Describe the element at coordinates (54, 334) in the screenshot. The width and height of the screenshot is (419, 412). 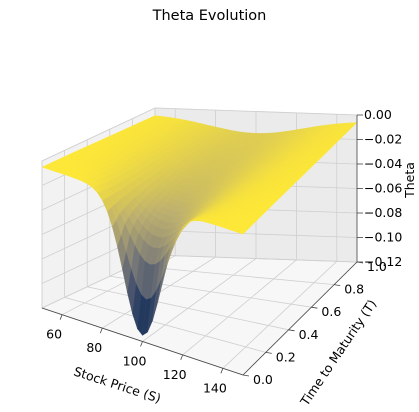
I see `x-tick-label: 60` at that location.